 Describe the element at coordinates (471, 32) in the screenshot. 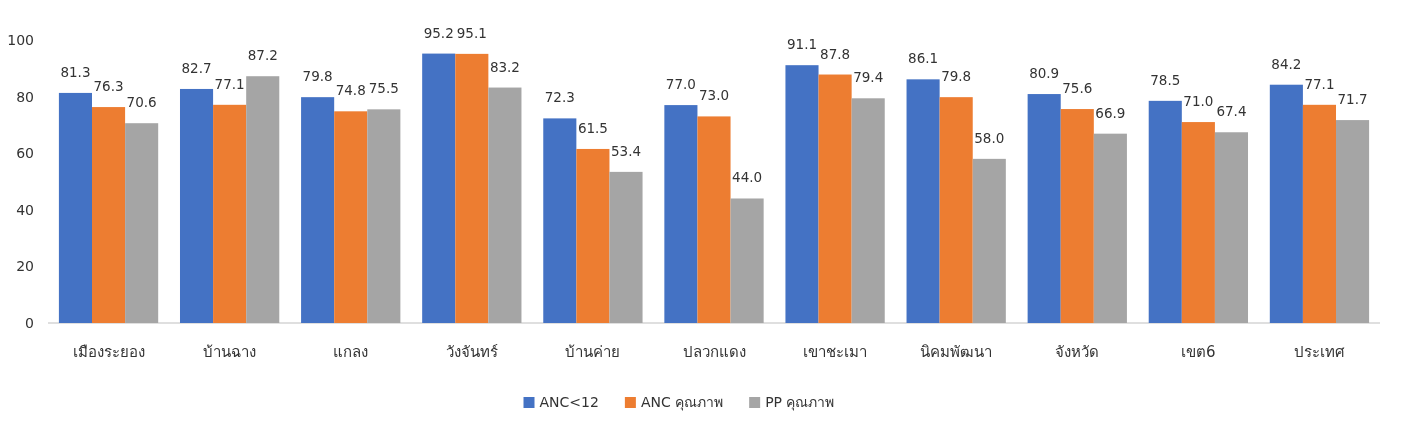

I see `data-label: 95.1` at that location.